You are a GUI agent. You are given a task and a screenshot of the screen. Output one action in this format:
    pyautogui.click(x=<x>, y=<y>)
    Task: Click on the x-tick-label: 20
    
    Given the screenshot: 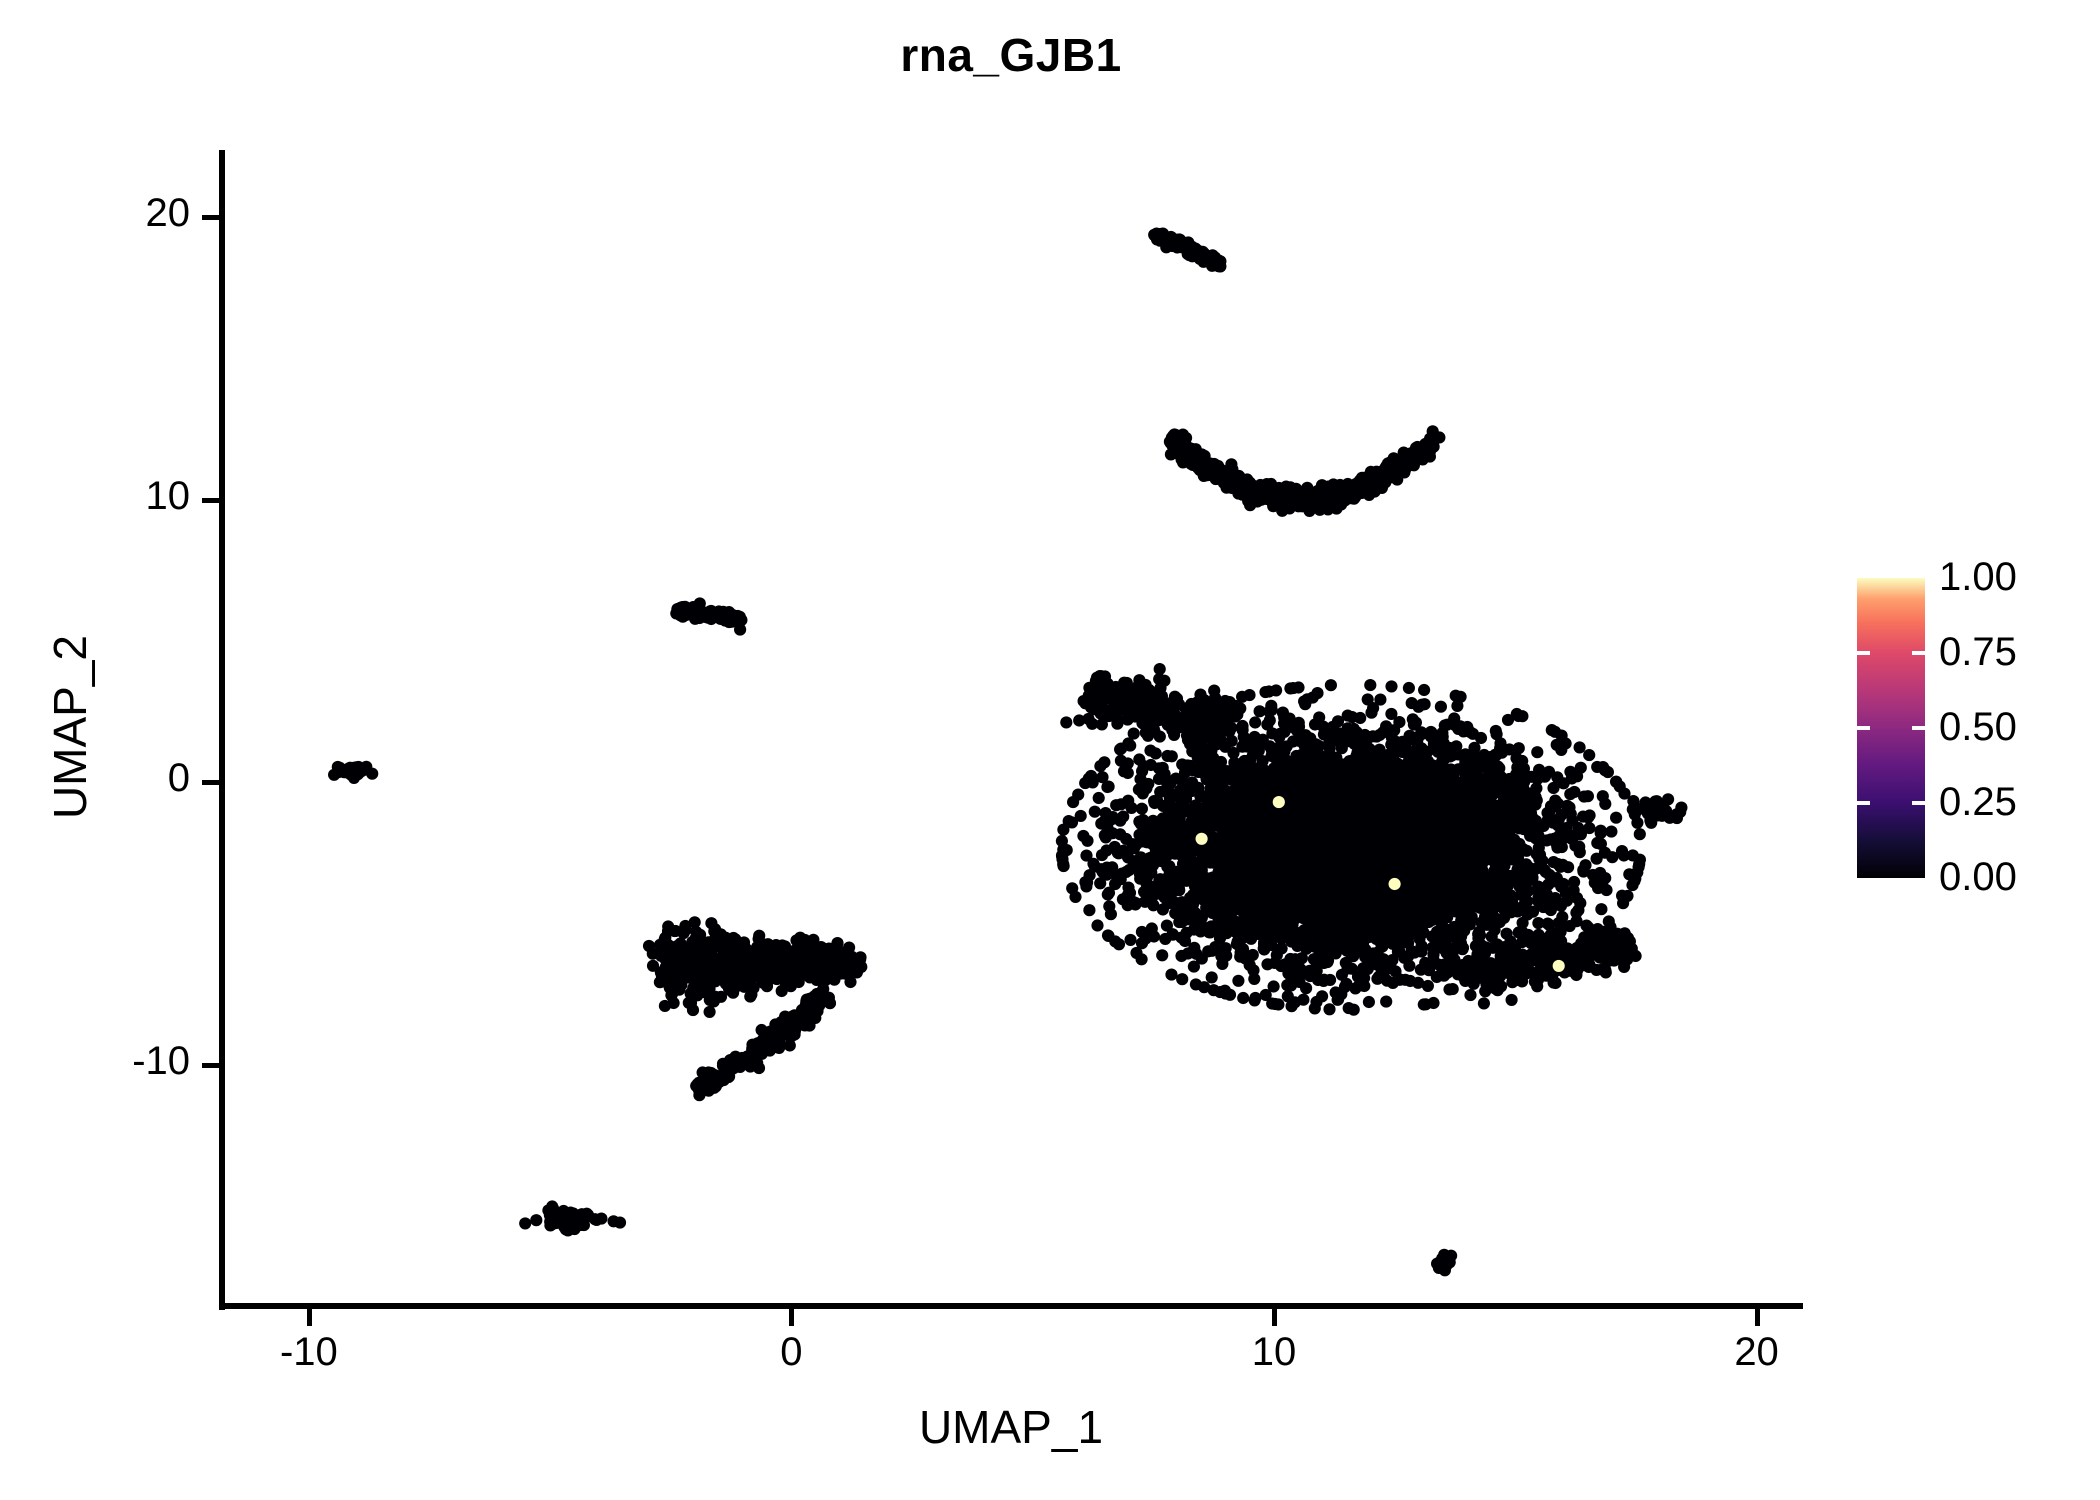 What is the action you would take?
    pyautogui.click(x=1756, y=1352)
    